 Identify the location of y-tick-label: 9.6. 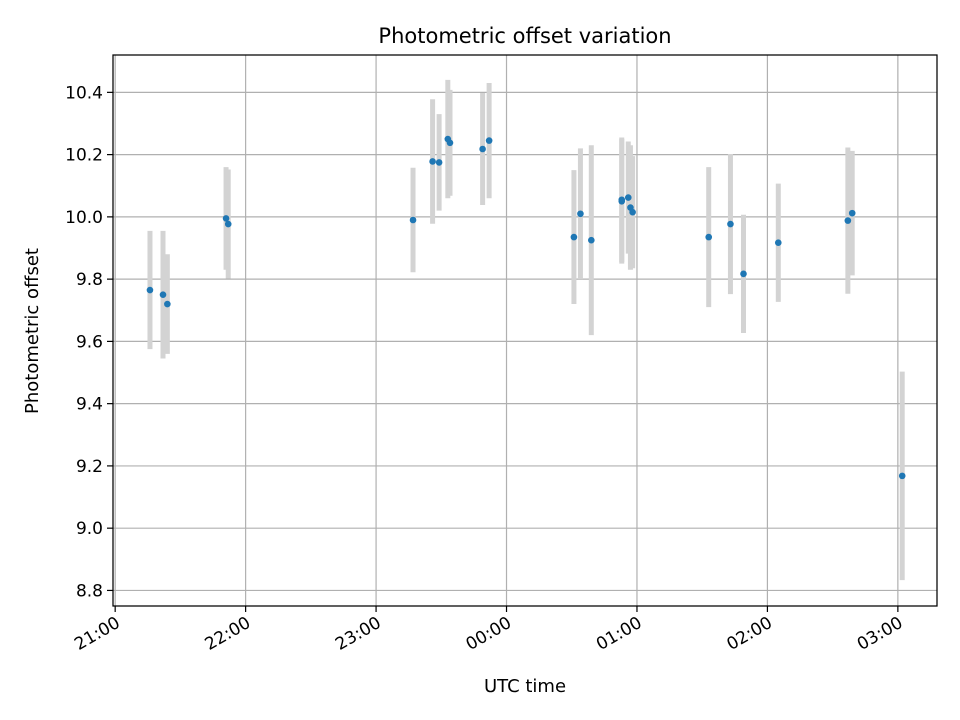
(89, 342).